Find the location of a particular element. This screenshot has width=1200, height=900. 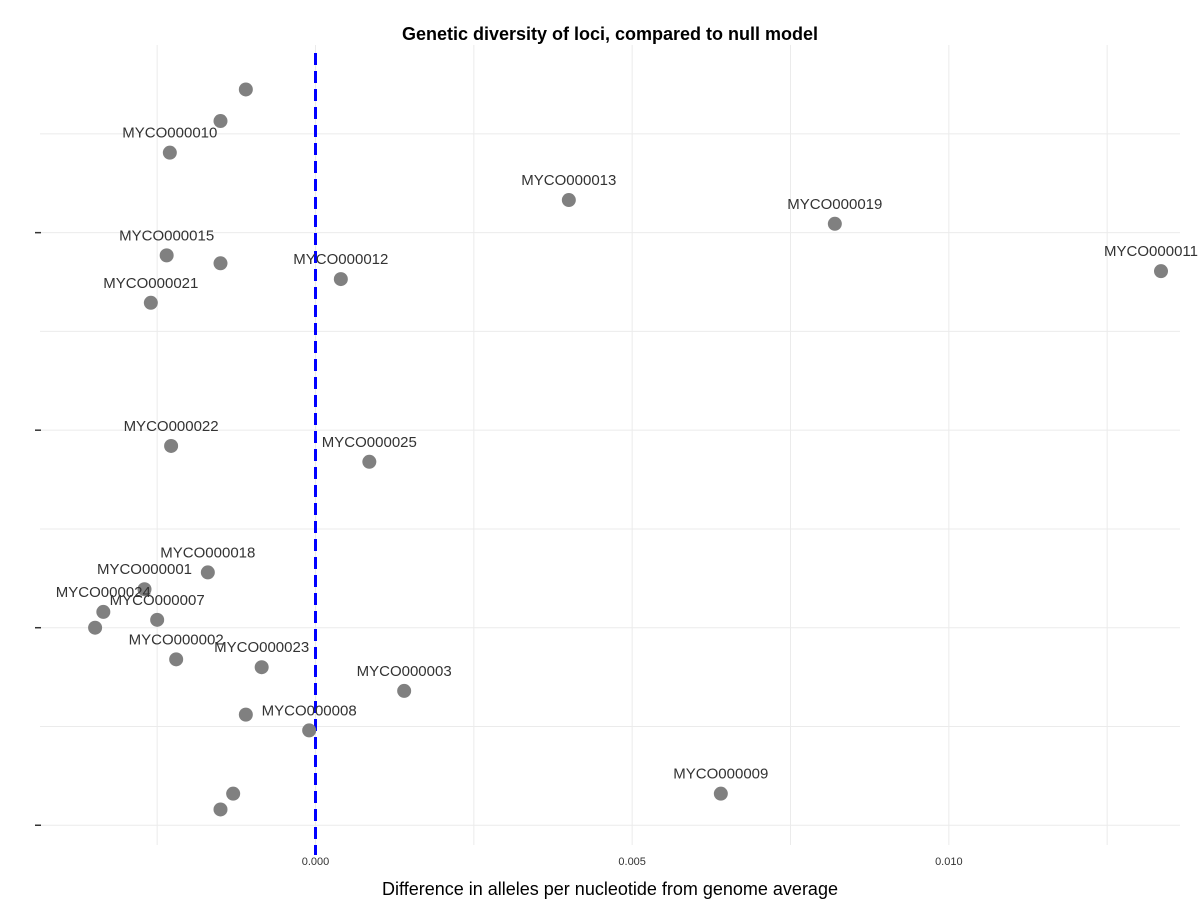

x-tick-label: 0.005 is located at coordinates (632, 862).